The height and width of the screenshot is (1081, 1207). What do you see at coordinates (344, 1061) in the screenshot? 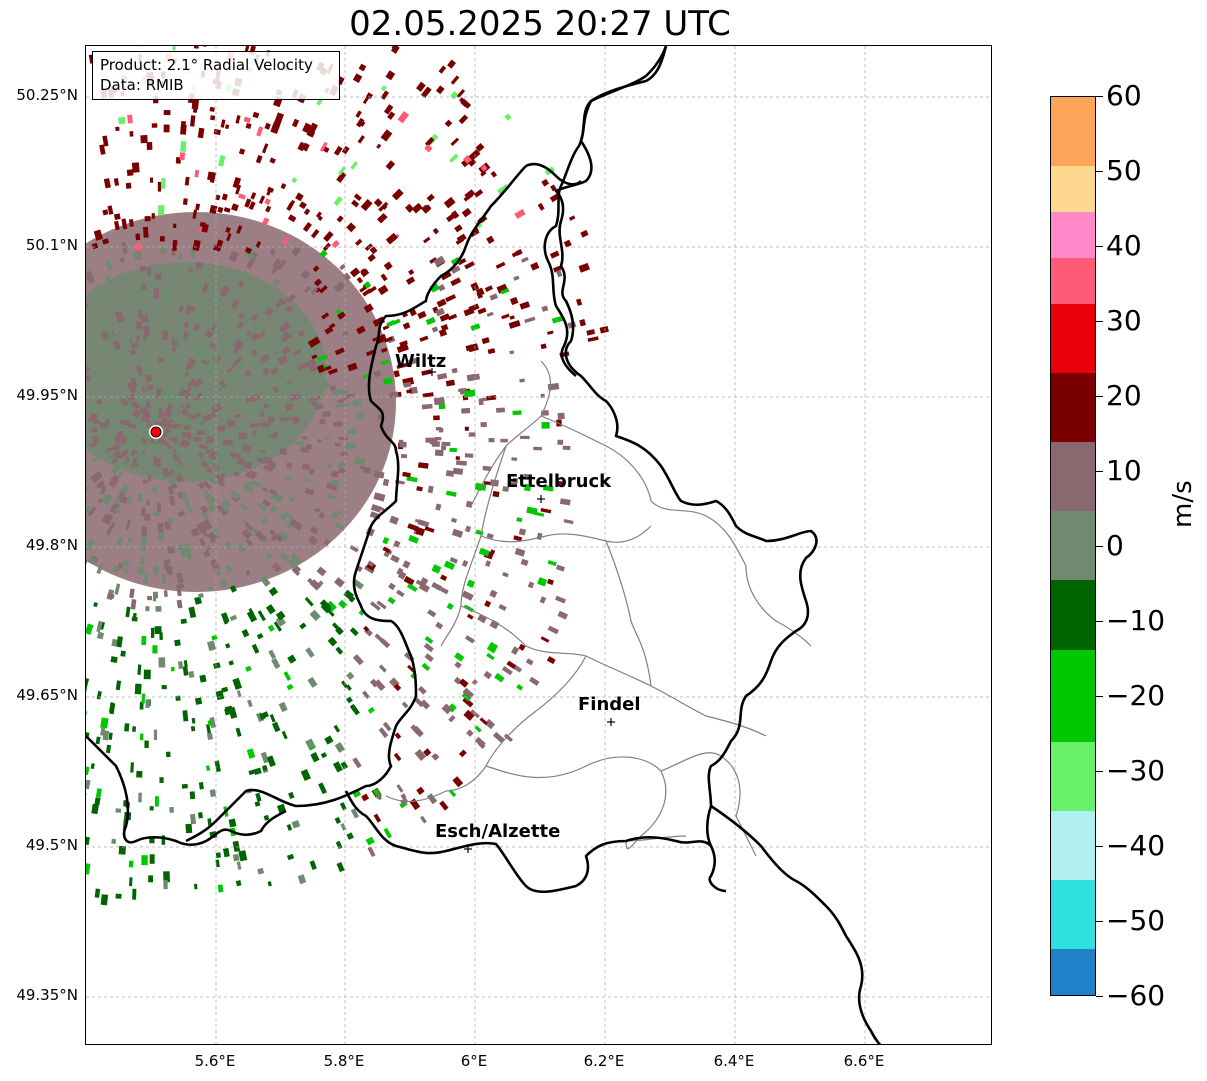
I see `lon-tick-label: 5.8°E` at bounding box center [344, 1061].